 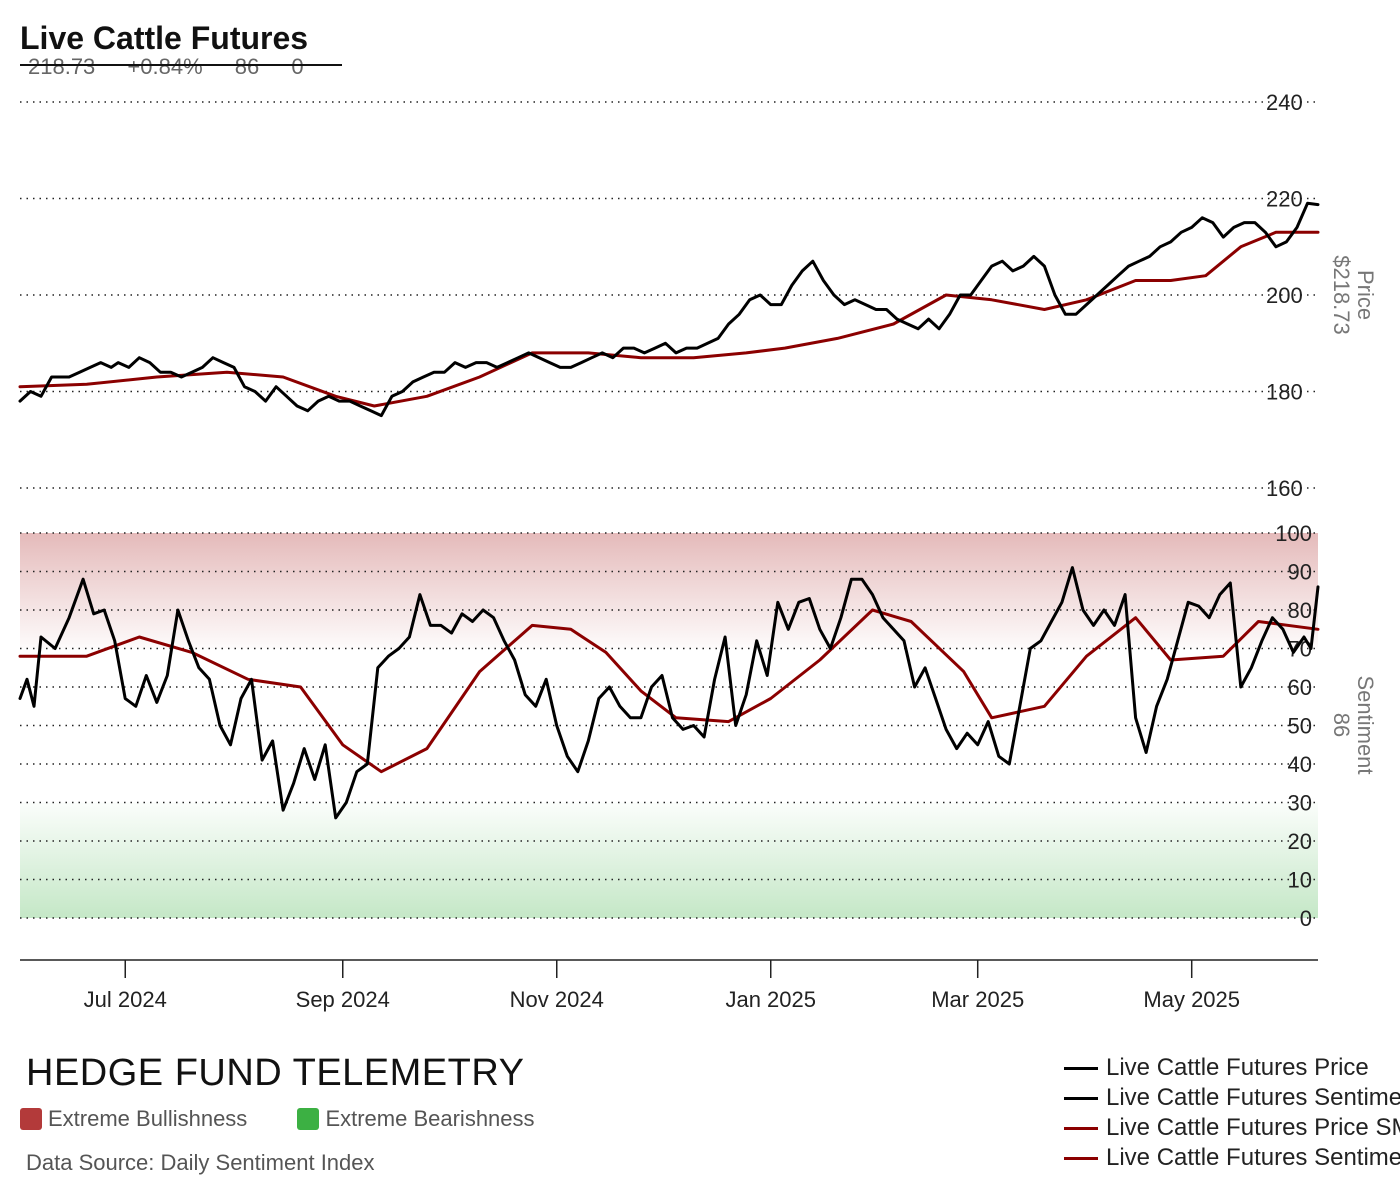 I want to click on extreme-bullish-zone, so click(x=669, y=591).